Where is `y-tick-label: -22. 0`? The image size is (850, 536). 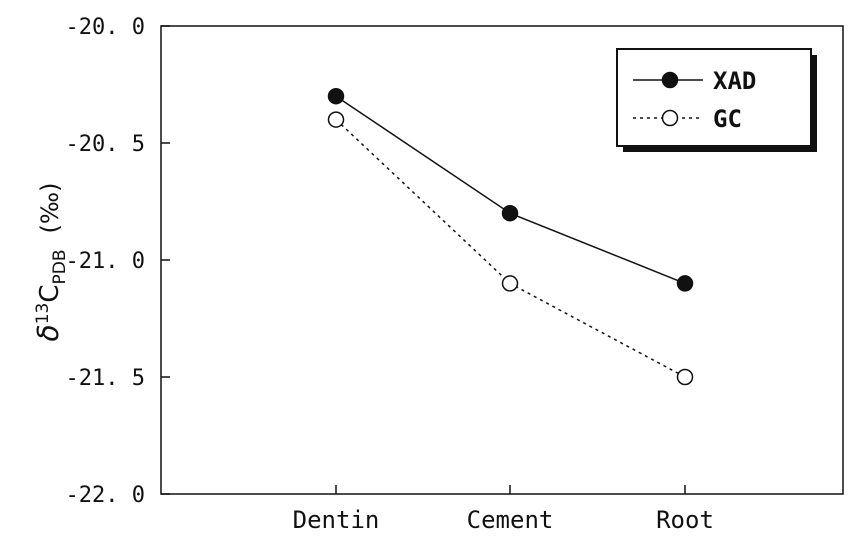 y-tick-label: -22. 0 is located at coordinates (105, 495).